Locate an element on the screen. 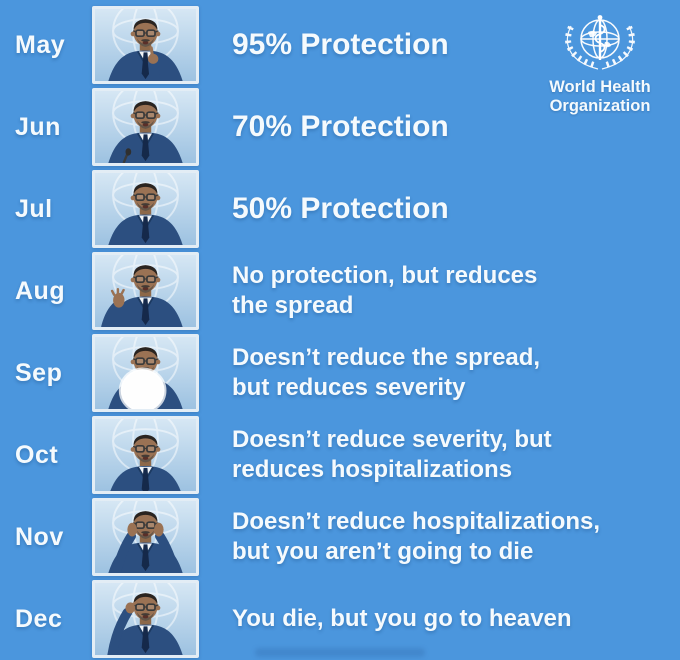 The height and width of the screenshot is (660, 680). caption-line: Doesn’t reduce severity, but is located at coordinates (392, 439).